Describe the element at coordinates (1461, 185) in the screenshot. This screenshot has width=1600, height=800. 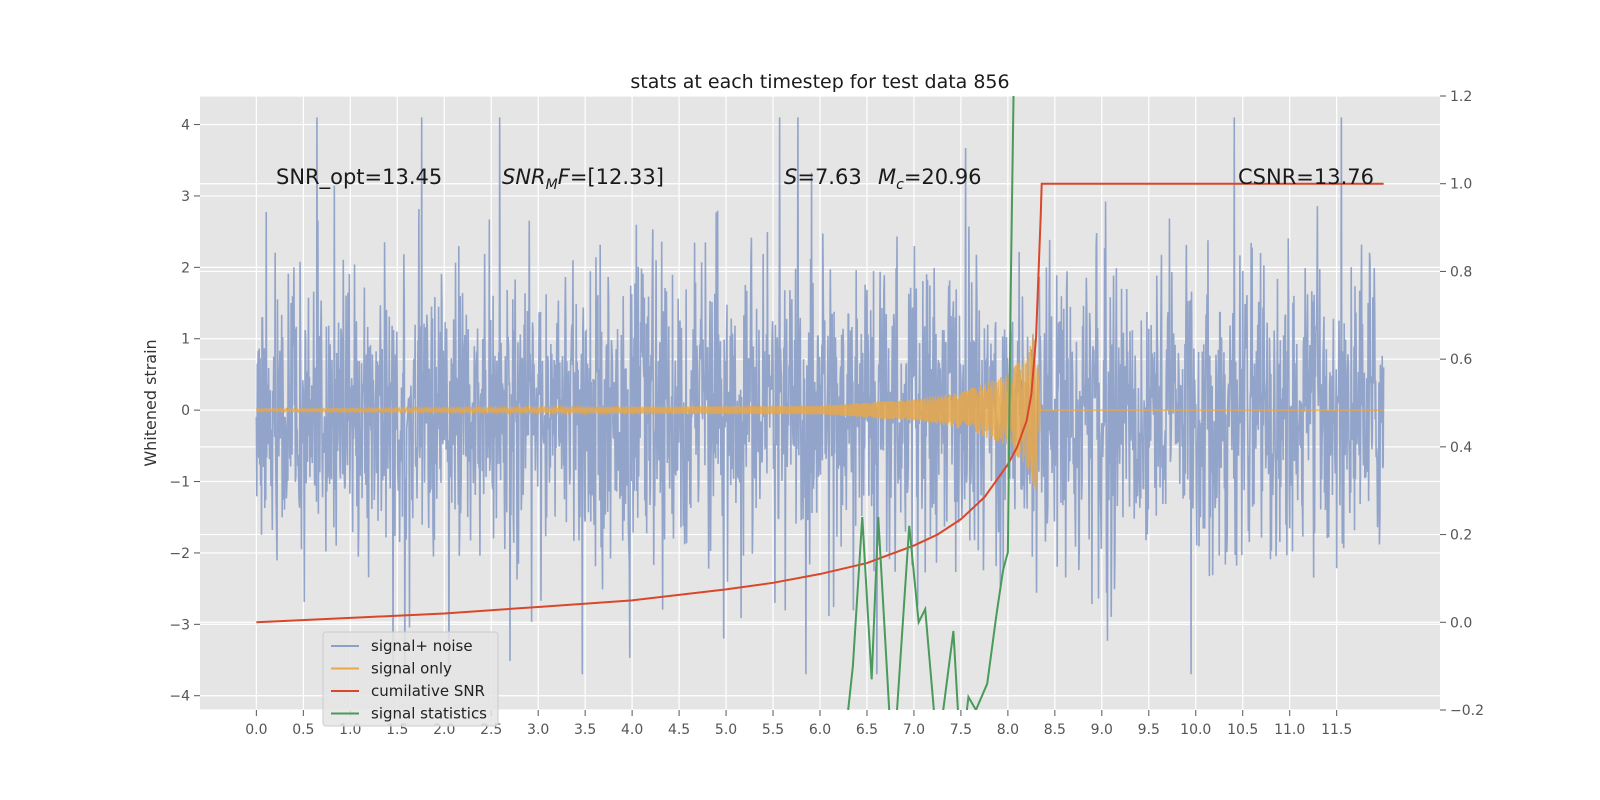
I see `y2-tick-label: 1.0` at that location.